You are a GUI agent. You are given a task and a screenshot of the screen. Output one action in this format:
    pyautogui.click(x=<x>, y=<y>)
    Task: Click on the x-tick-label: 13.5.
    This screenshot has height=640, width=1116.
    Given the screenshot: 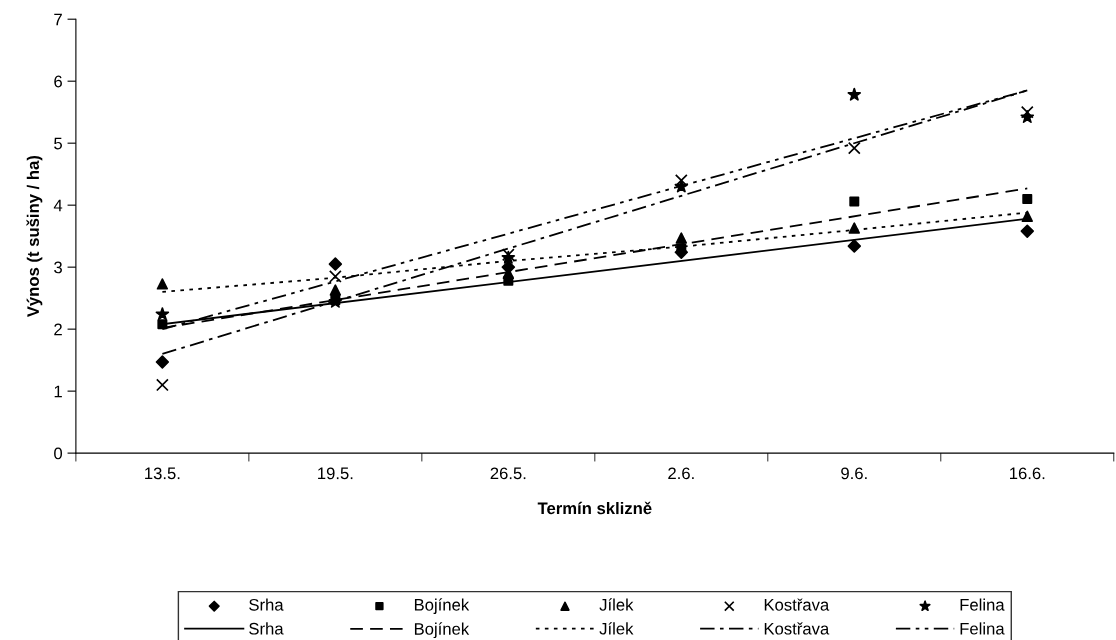 What is the action you would take?
    pyautogui.click(x=162, y=473)
    